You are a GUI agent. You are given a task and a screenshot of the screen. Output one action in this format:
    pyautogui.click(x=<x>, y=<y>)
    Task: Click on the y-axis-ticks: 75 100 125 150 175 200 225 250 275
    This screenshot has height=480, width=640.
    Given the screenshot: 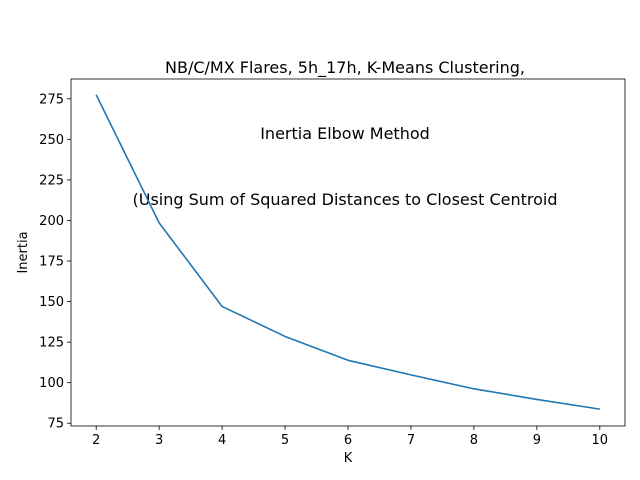 What is the action you would take?
    pyautogui.click(x=55, y=262)
    